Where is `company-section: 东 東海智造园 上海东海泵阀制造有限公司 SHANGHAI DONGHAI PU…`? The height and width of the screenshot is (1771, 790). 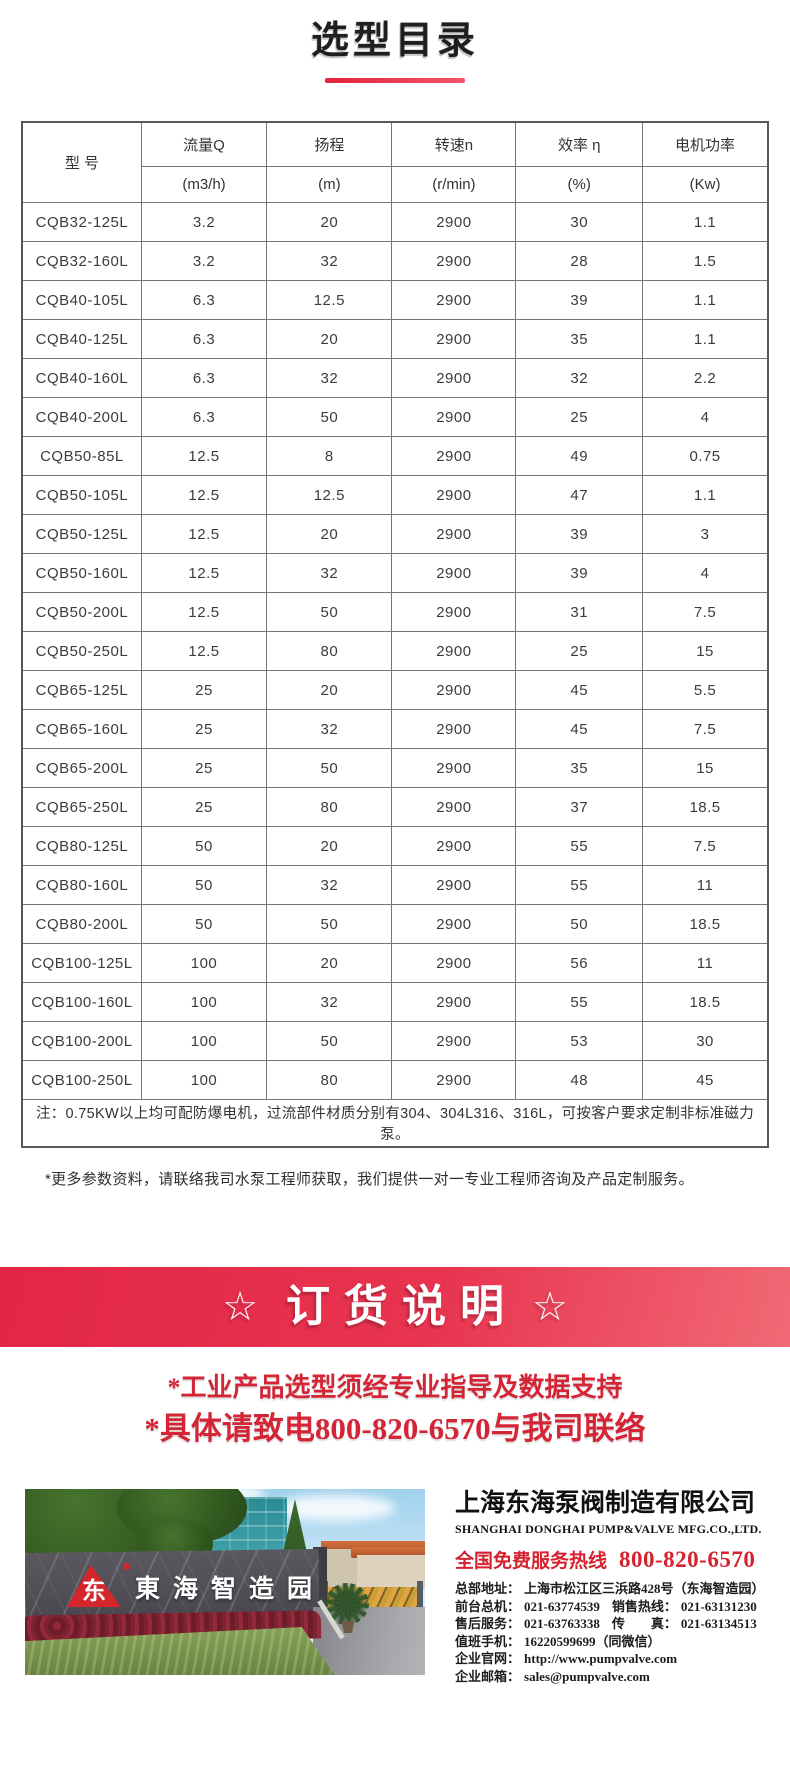
company-section: 东 東海智造园 上海东海泵阀制造有限公司 SHANGHAI DONGHAI PU… is located at coordinates (395, 1594).